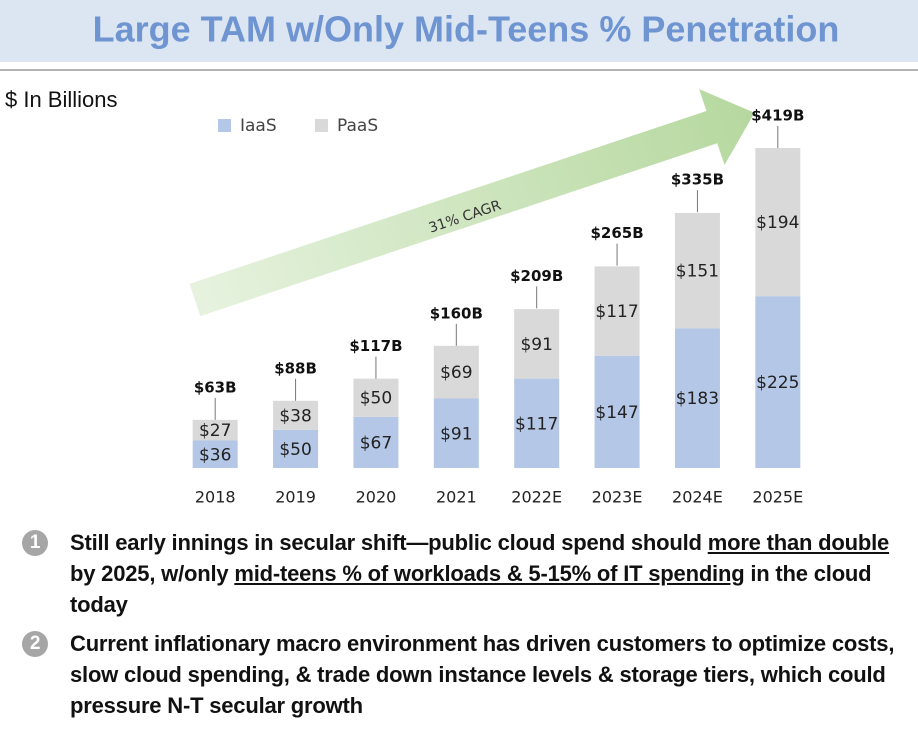  What do you see at coordinates (456, 497) in the screenshot?
I see `x-tick-label: 2021` at bounding box center [456, 497].